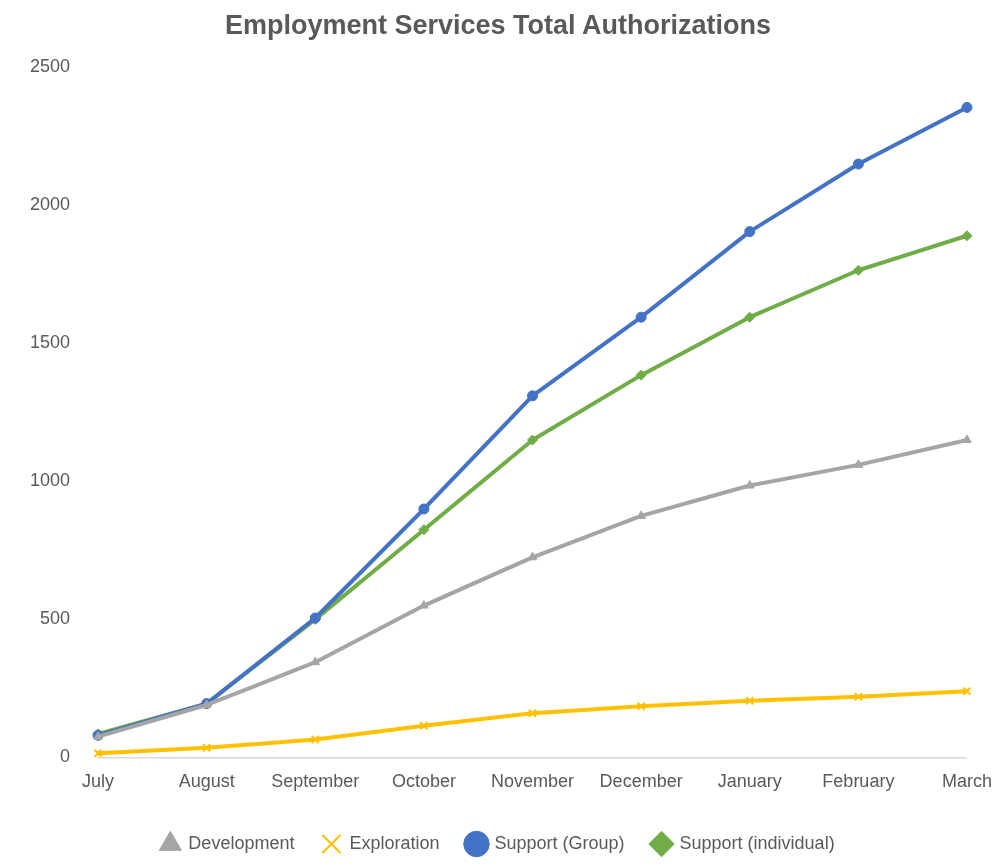 Image resolution: width=1006 pixels, height=868 pixels. Describe the element at coordinates (498, 24) in the screenshot. I see `chart-title: Employment Services Total Authorizations` at that location.